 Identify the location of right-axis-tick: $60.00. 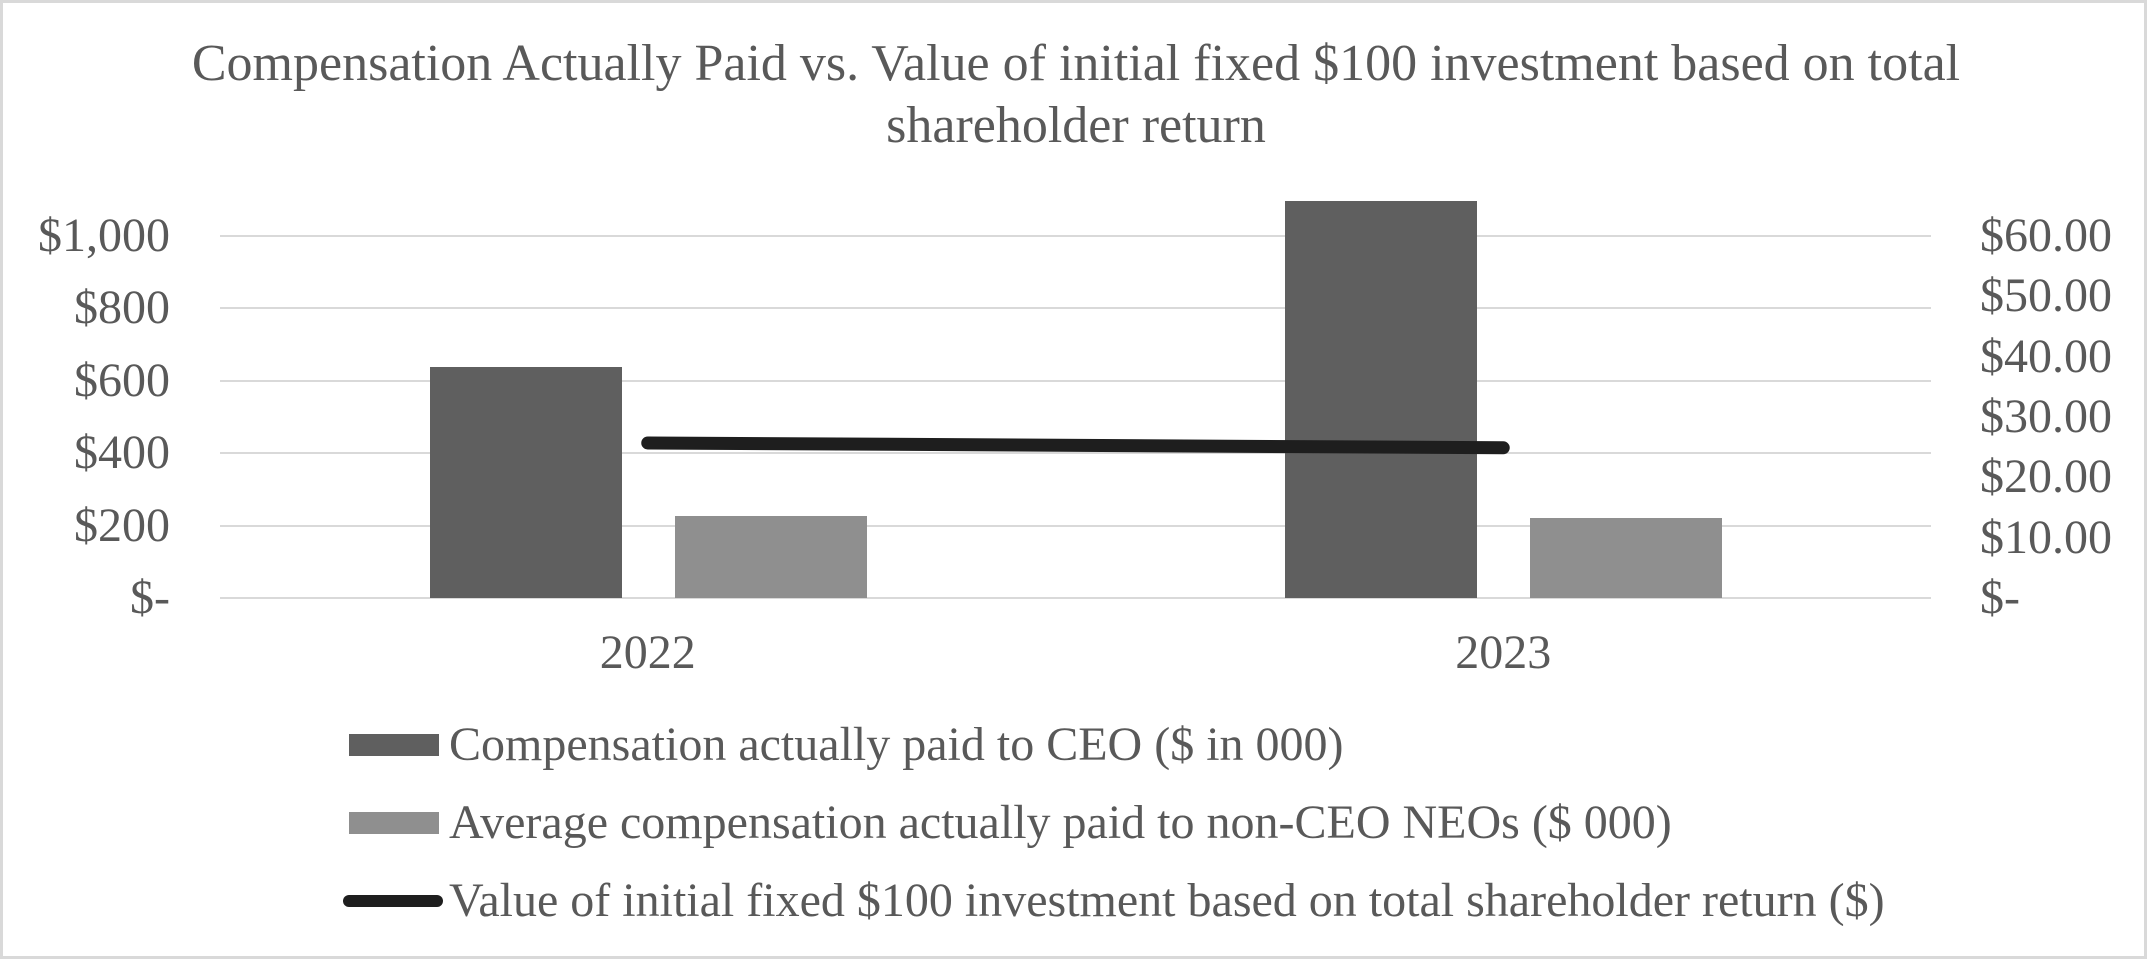
(2046, 235).